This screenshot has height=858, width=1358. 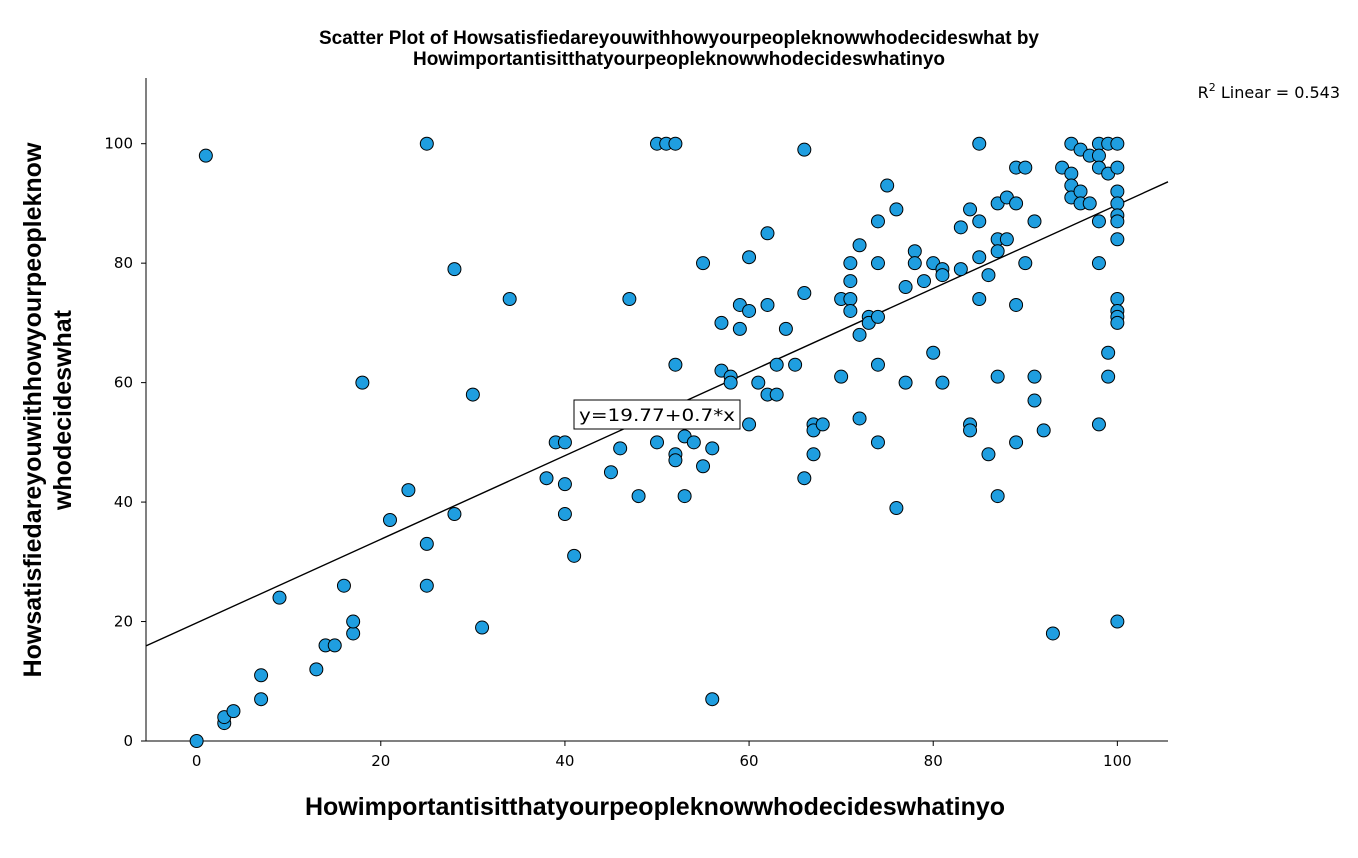 I want to click on r-squared-value: Linear = 0.543, so click(x=1280, y=92).